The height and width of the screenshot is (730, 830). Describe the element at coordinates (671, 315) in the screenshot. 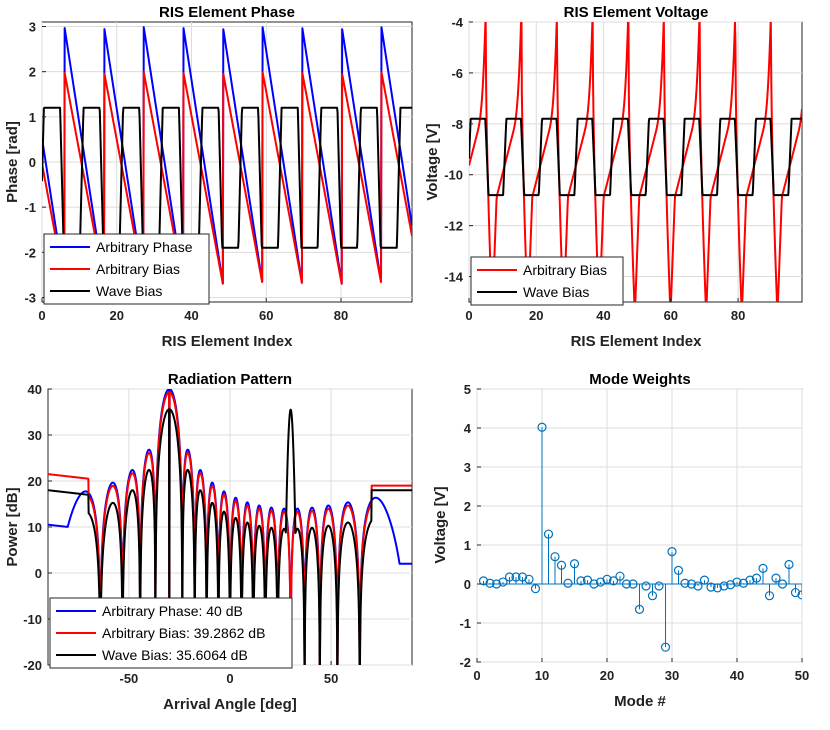

I see `x-tick-label: 60` at that location.